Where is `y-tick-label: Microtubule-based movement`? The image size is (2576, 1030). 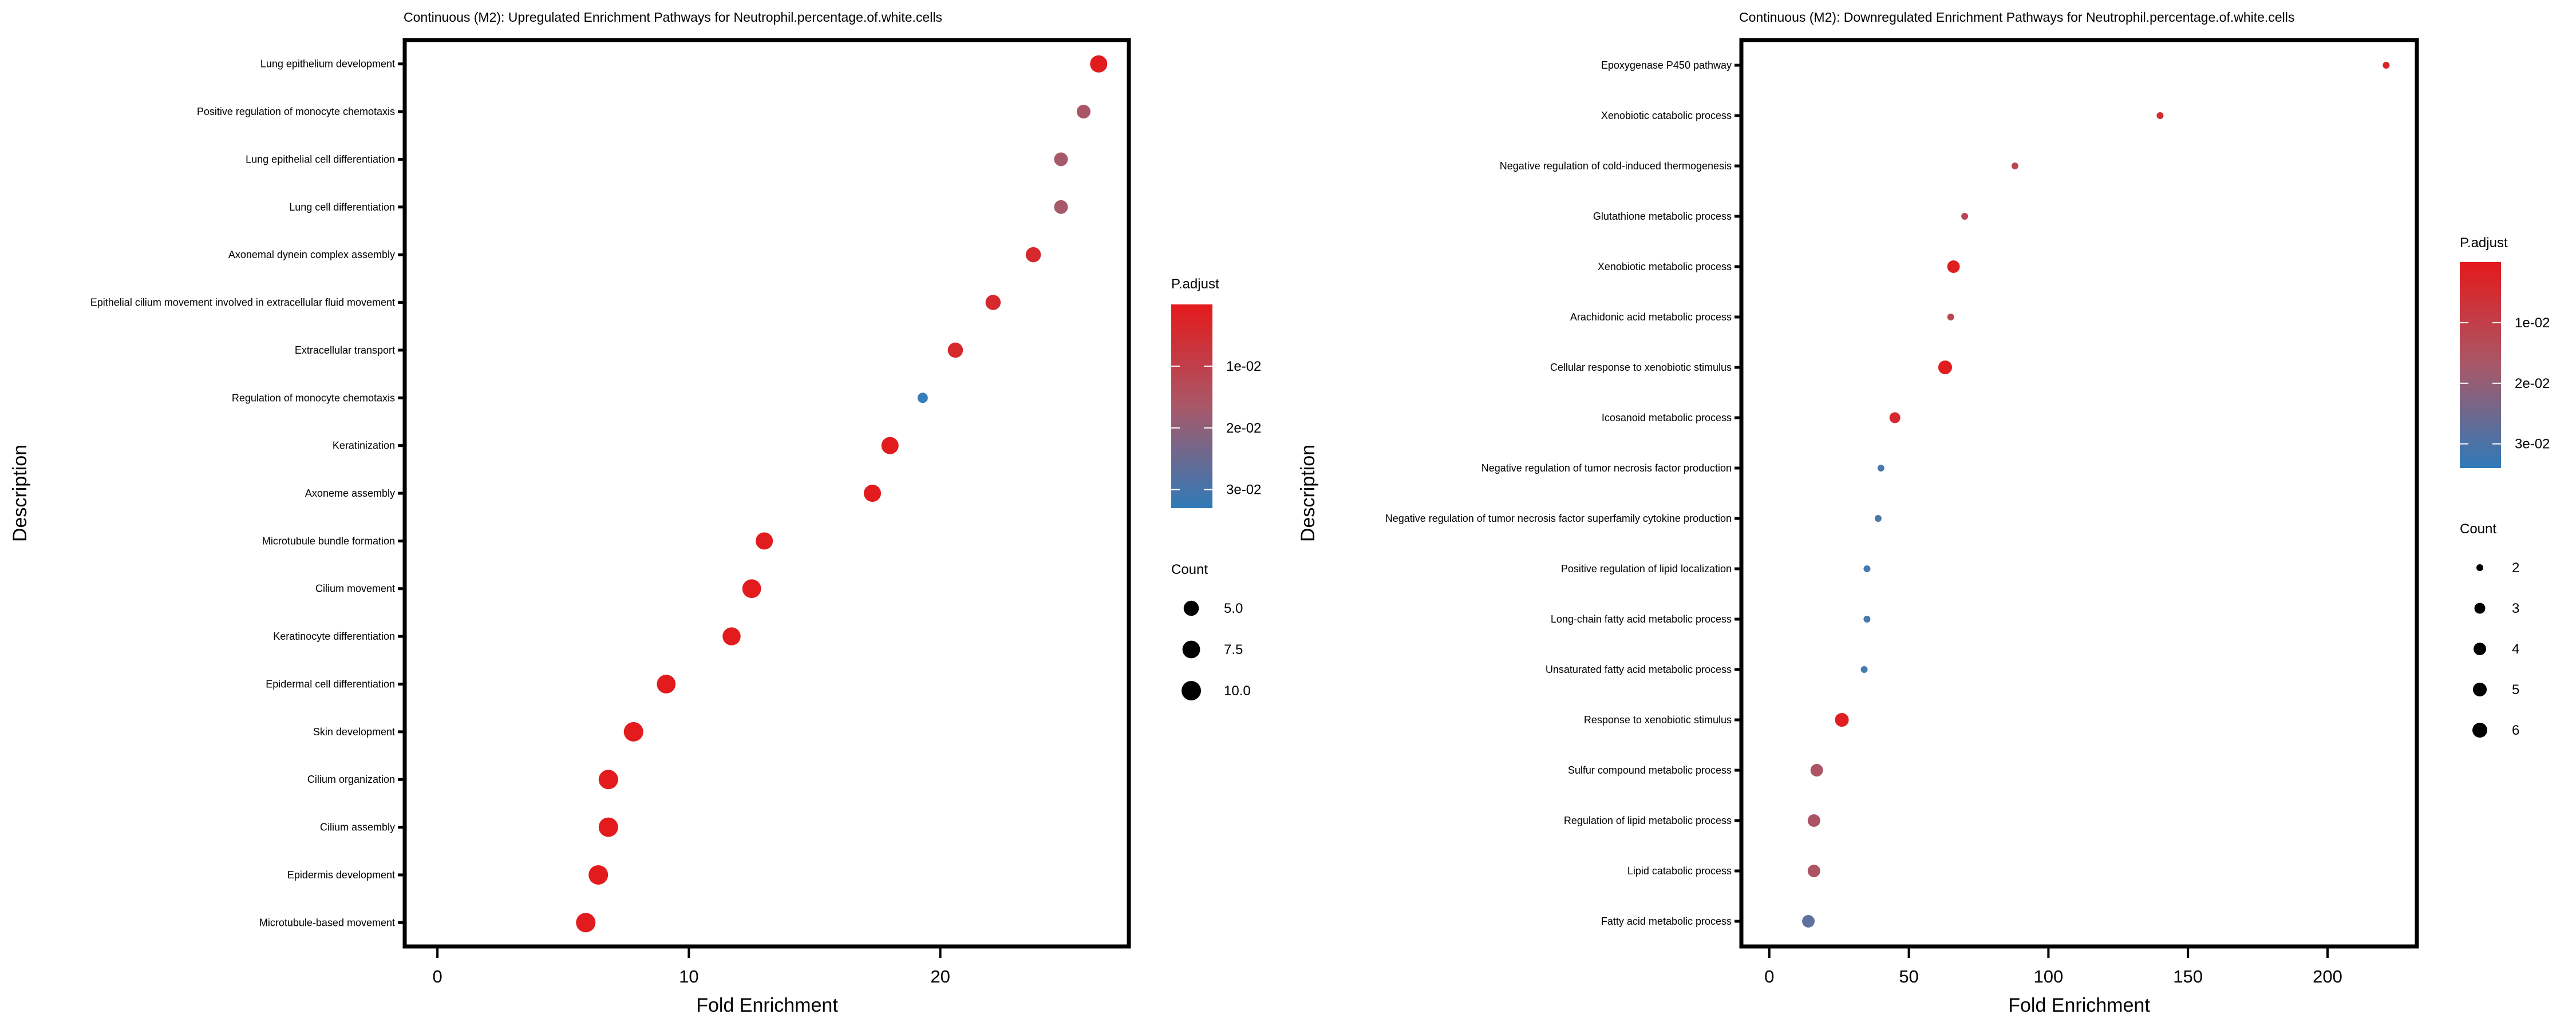
y-tick-label: Microtubule-based movement is located at coordinates (327, 922).